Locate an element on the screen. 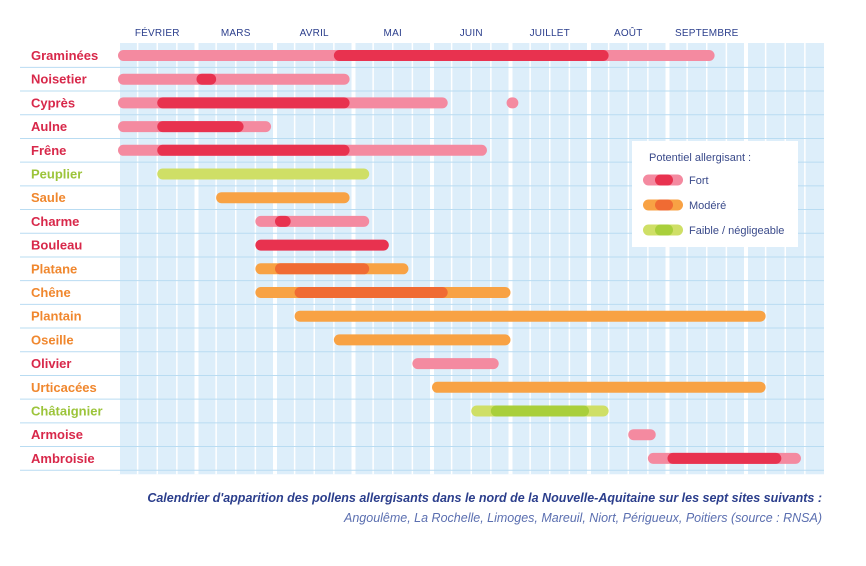  legend-entry: Faible / négligeable is located at coordinates (736, 231).